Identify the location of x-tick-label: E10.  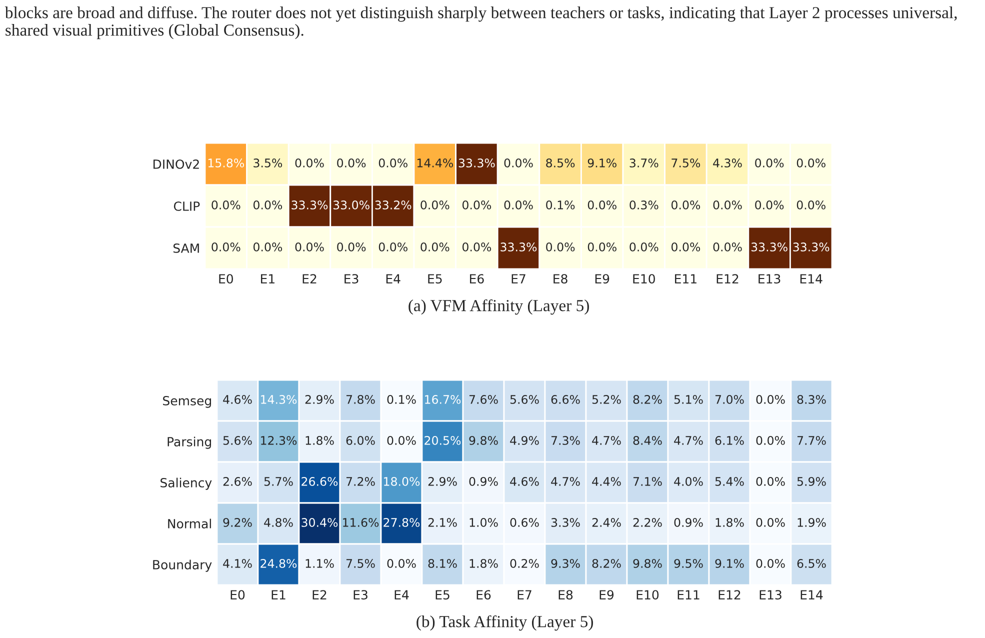
(647, 595).